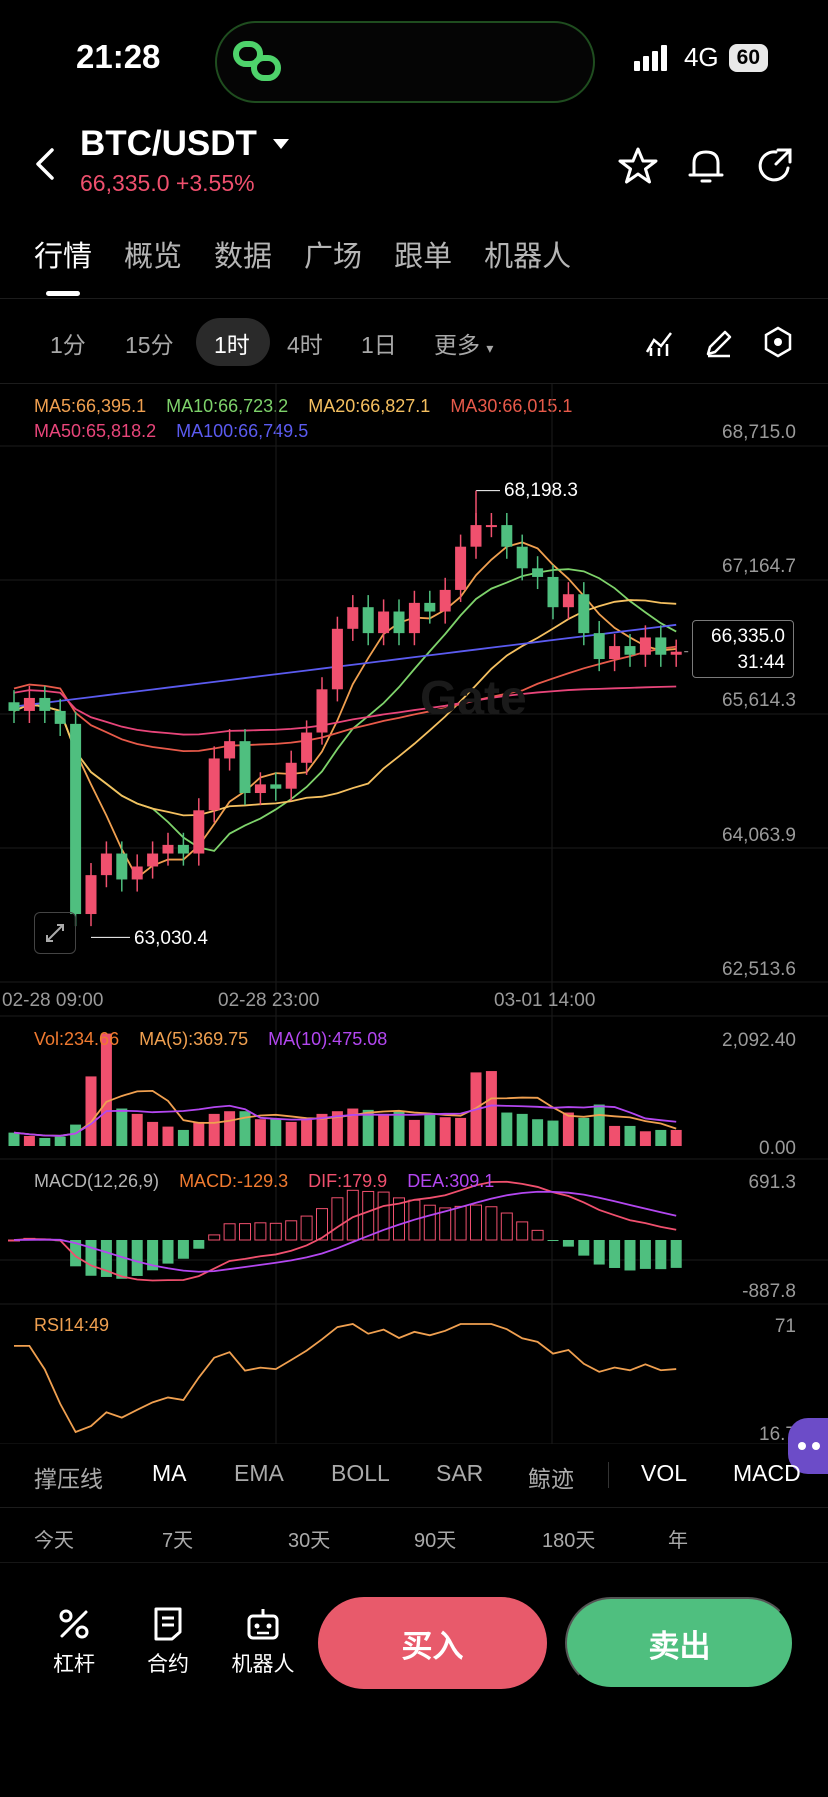  Describe the element at coordinates (97, 1181) in the screenshot. I see `macd-params: MACD(12,26,9)` at that location.